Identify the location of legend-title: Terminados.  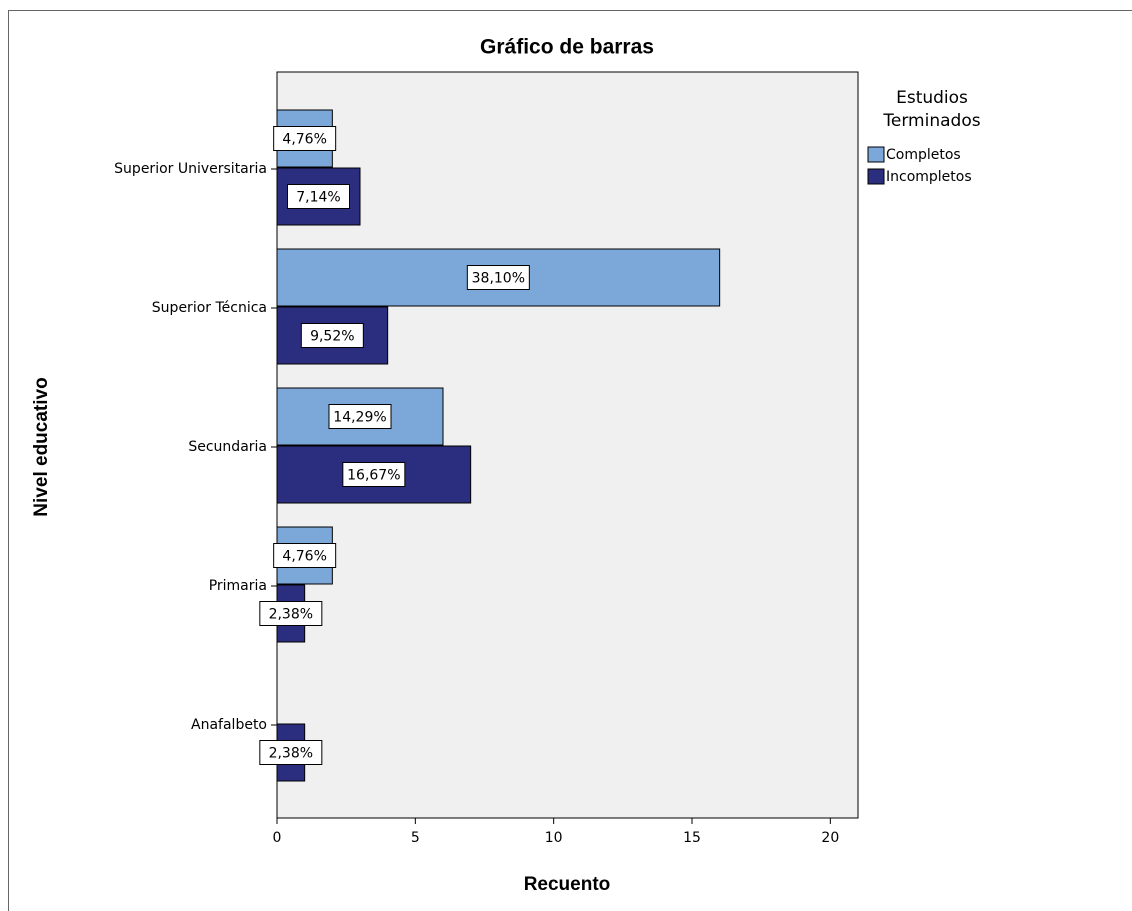
(931, 121).